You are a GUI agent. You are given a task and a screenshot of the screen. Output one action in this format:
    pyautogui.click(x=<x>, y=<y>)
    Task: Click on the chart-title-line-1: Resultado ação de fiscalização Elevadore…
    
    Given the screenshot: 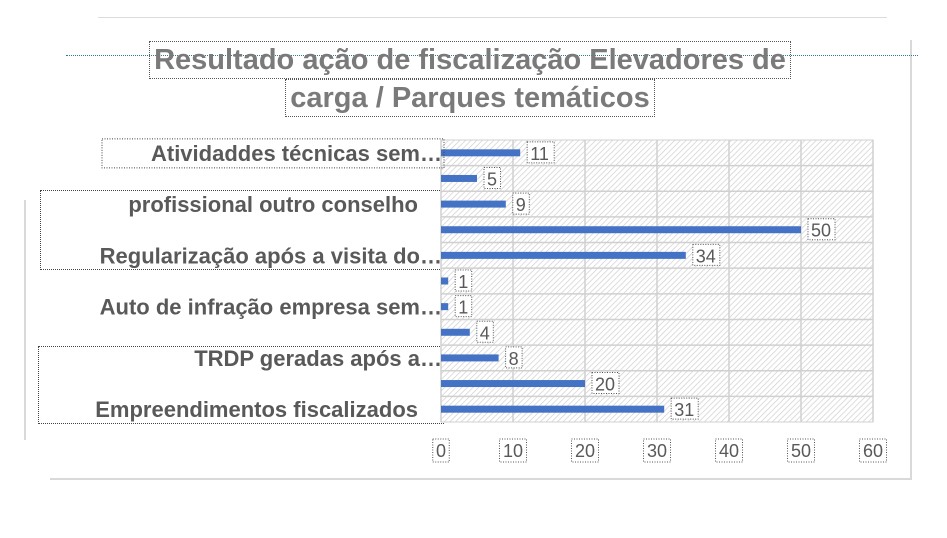 What is the action you would take?
    pyautogui.click(x=470, y=60)
    